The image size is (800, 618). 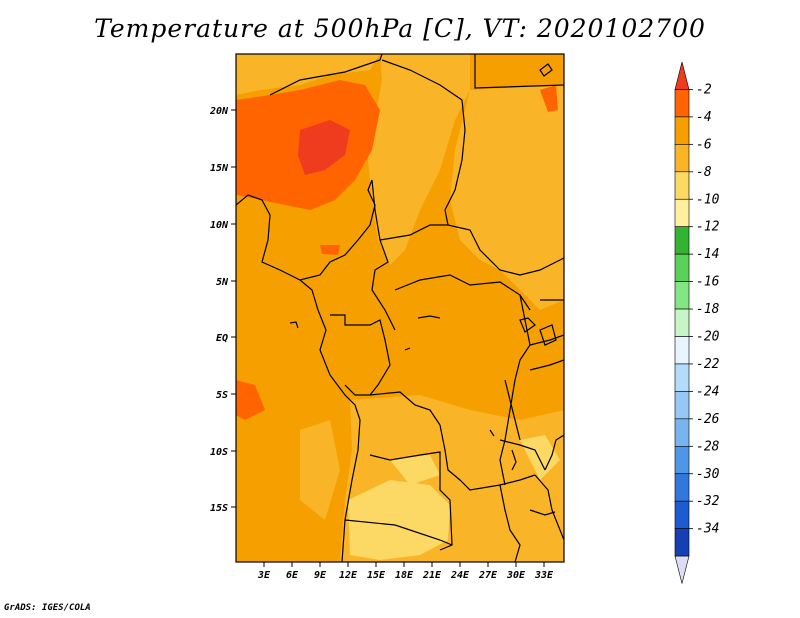 What do you see at coordinates (708, 282) in the screenshot?
I see `colorbar-label: -16` at bounding box center [708, 282].